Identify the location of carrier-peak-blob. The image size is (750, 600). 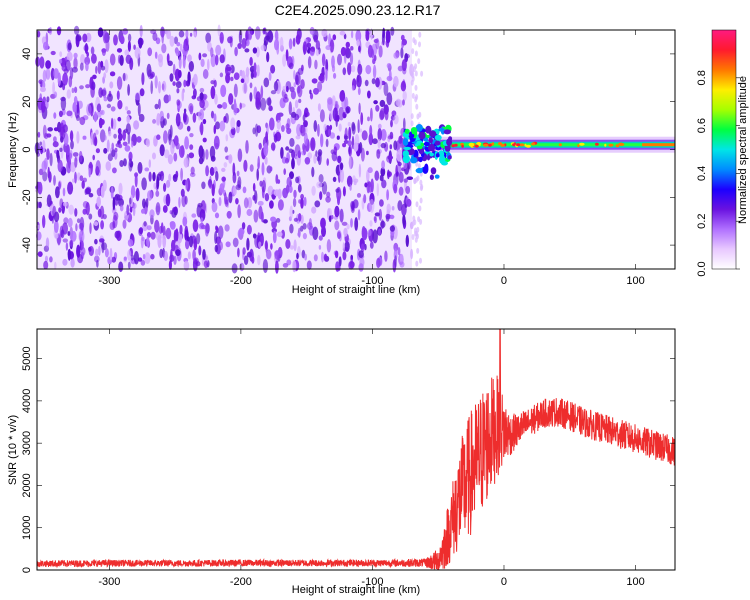
(605, 145).